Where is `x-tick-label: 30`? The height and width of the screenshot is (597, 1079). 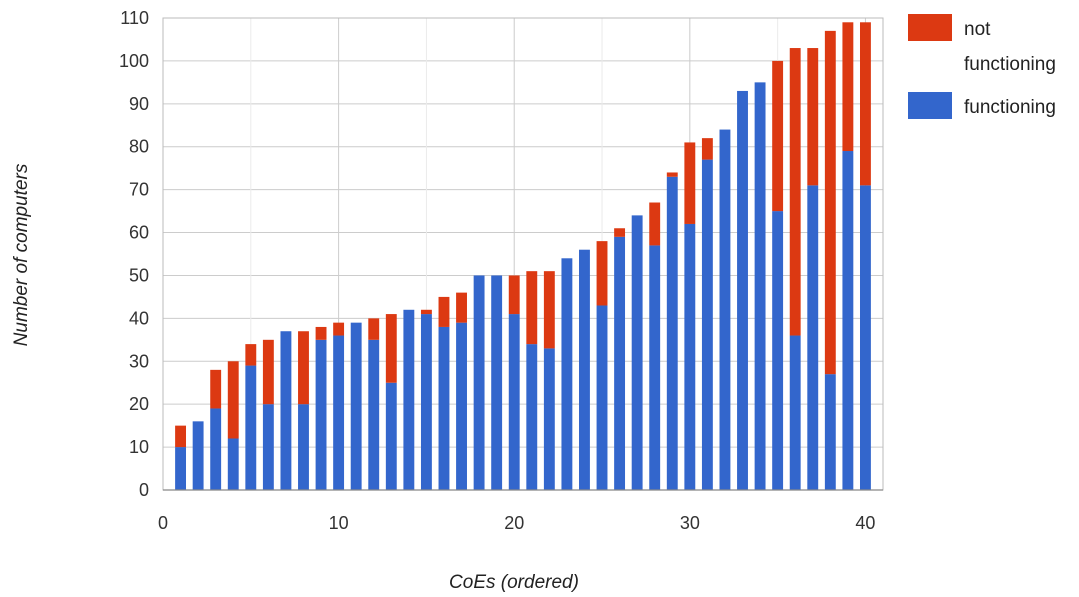
x-tick-label: 30 is located at coordinates (690, 523).